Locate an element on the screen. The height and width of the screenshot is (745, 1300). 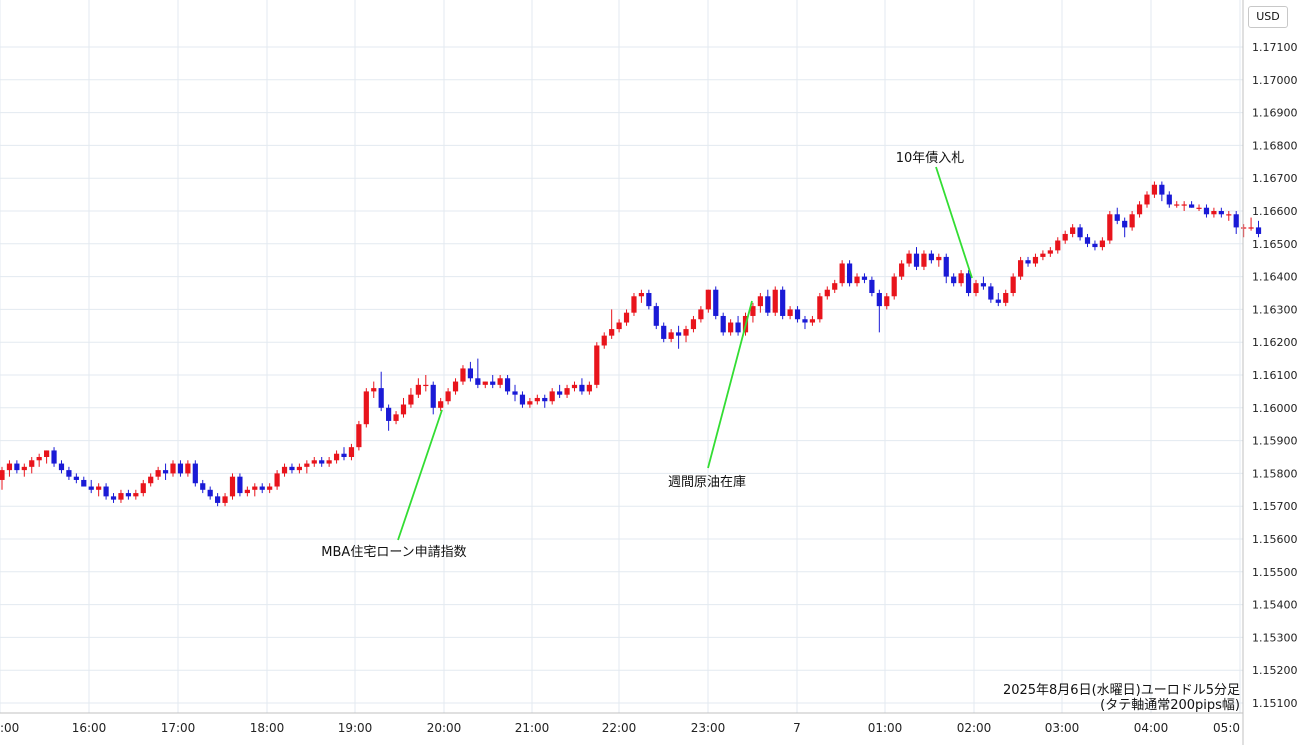
y-tick-label: 1.16100 is located at coordinates (1275, 375).